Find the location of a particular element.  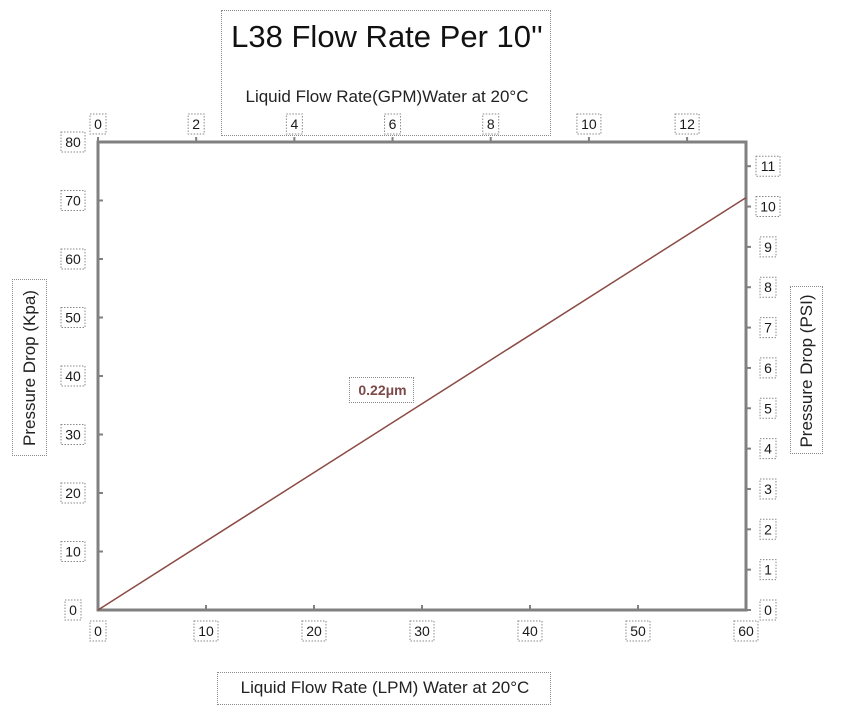

right-axis-label-box: Pressure Drop (PSI) is located at coordinates (806, 370).